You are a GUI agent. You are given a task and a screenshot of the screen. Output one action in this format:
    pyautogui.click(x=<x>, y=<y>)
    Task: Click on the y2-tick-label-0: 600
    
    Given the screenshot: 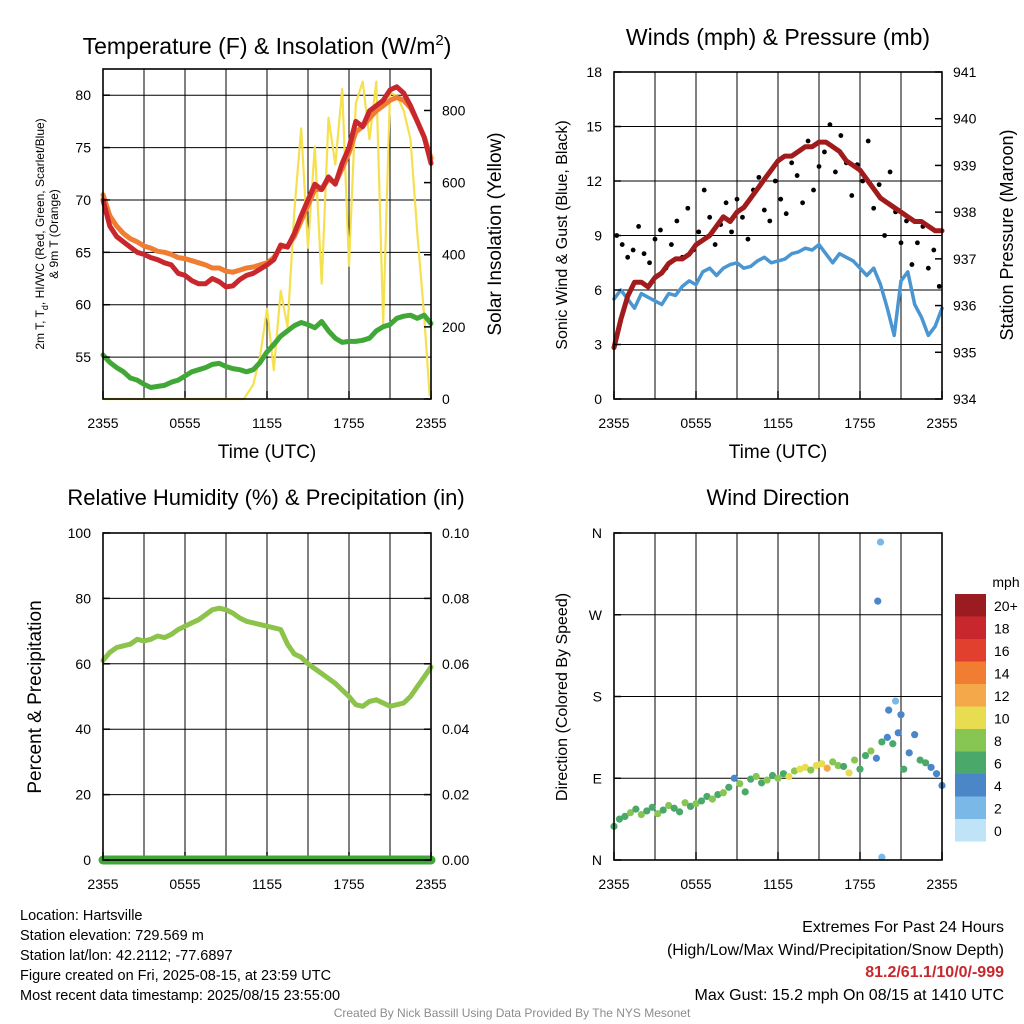 What is the action you would take?
    pyautogui.click(x=454, y=183)
    